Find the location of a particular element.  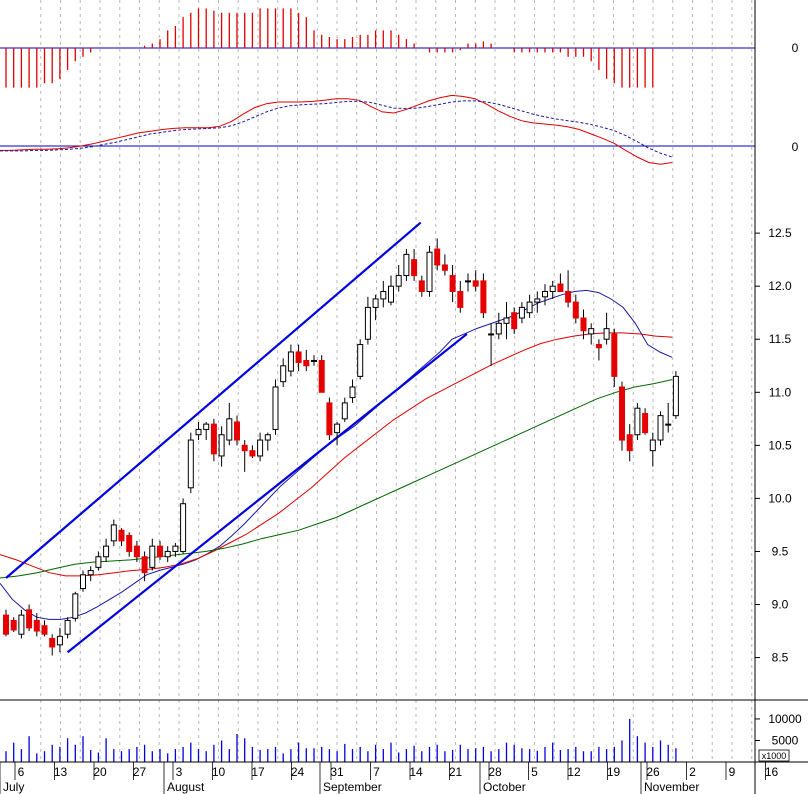

x-month-label: July is located at coordinates (13, 787).